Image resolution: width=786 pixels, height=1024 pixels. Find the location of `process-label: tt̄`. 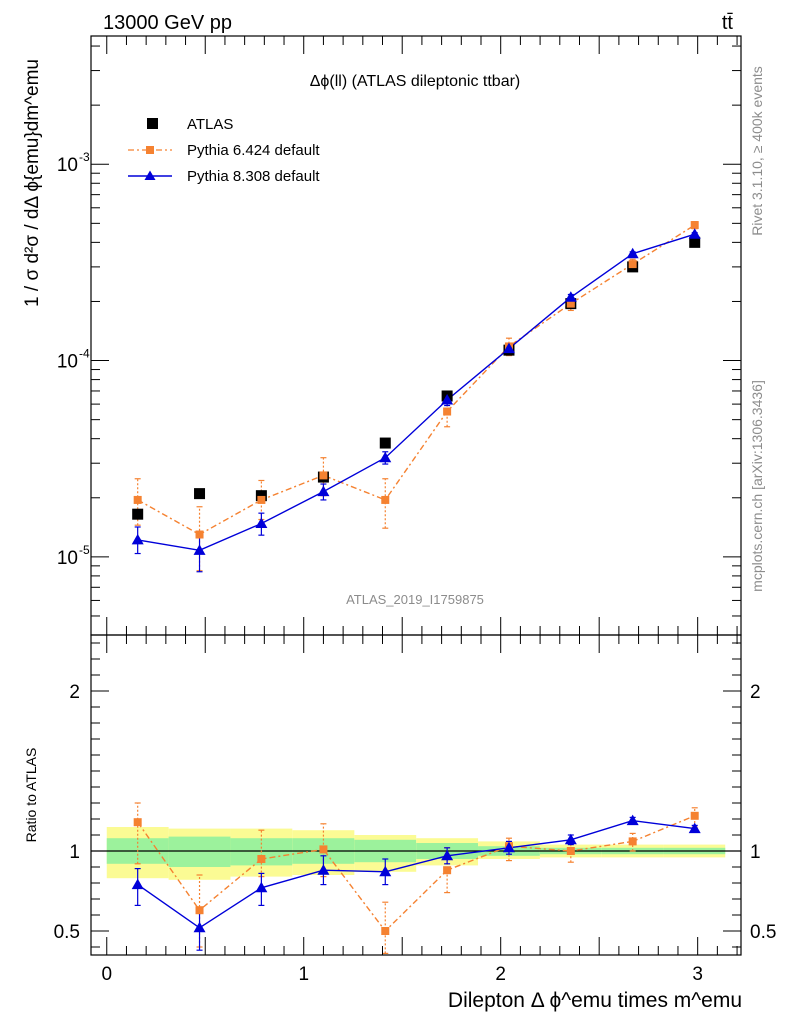

process-label: tt̄ is located at coordinates (728, 23).